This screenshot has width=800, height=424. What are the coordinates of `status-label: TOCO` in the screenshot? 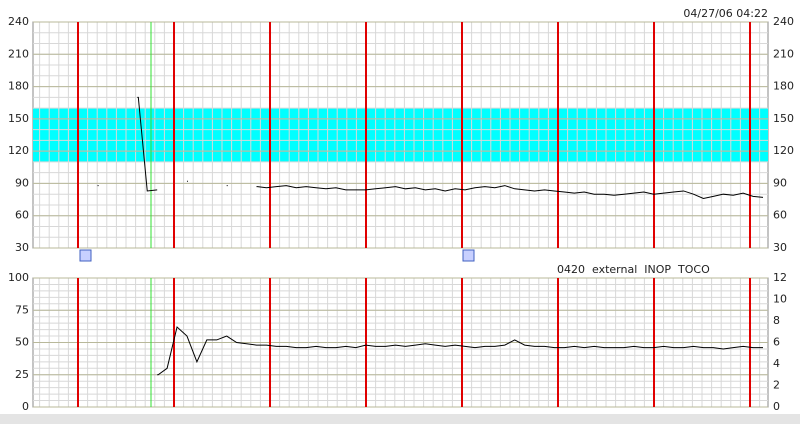 It's located at (693, 269).